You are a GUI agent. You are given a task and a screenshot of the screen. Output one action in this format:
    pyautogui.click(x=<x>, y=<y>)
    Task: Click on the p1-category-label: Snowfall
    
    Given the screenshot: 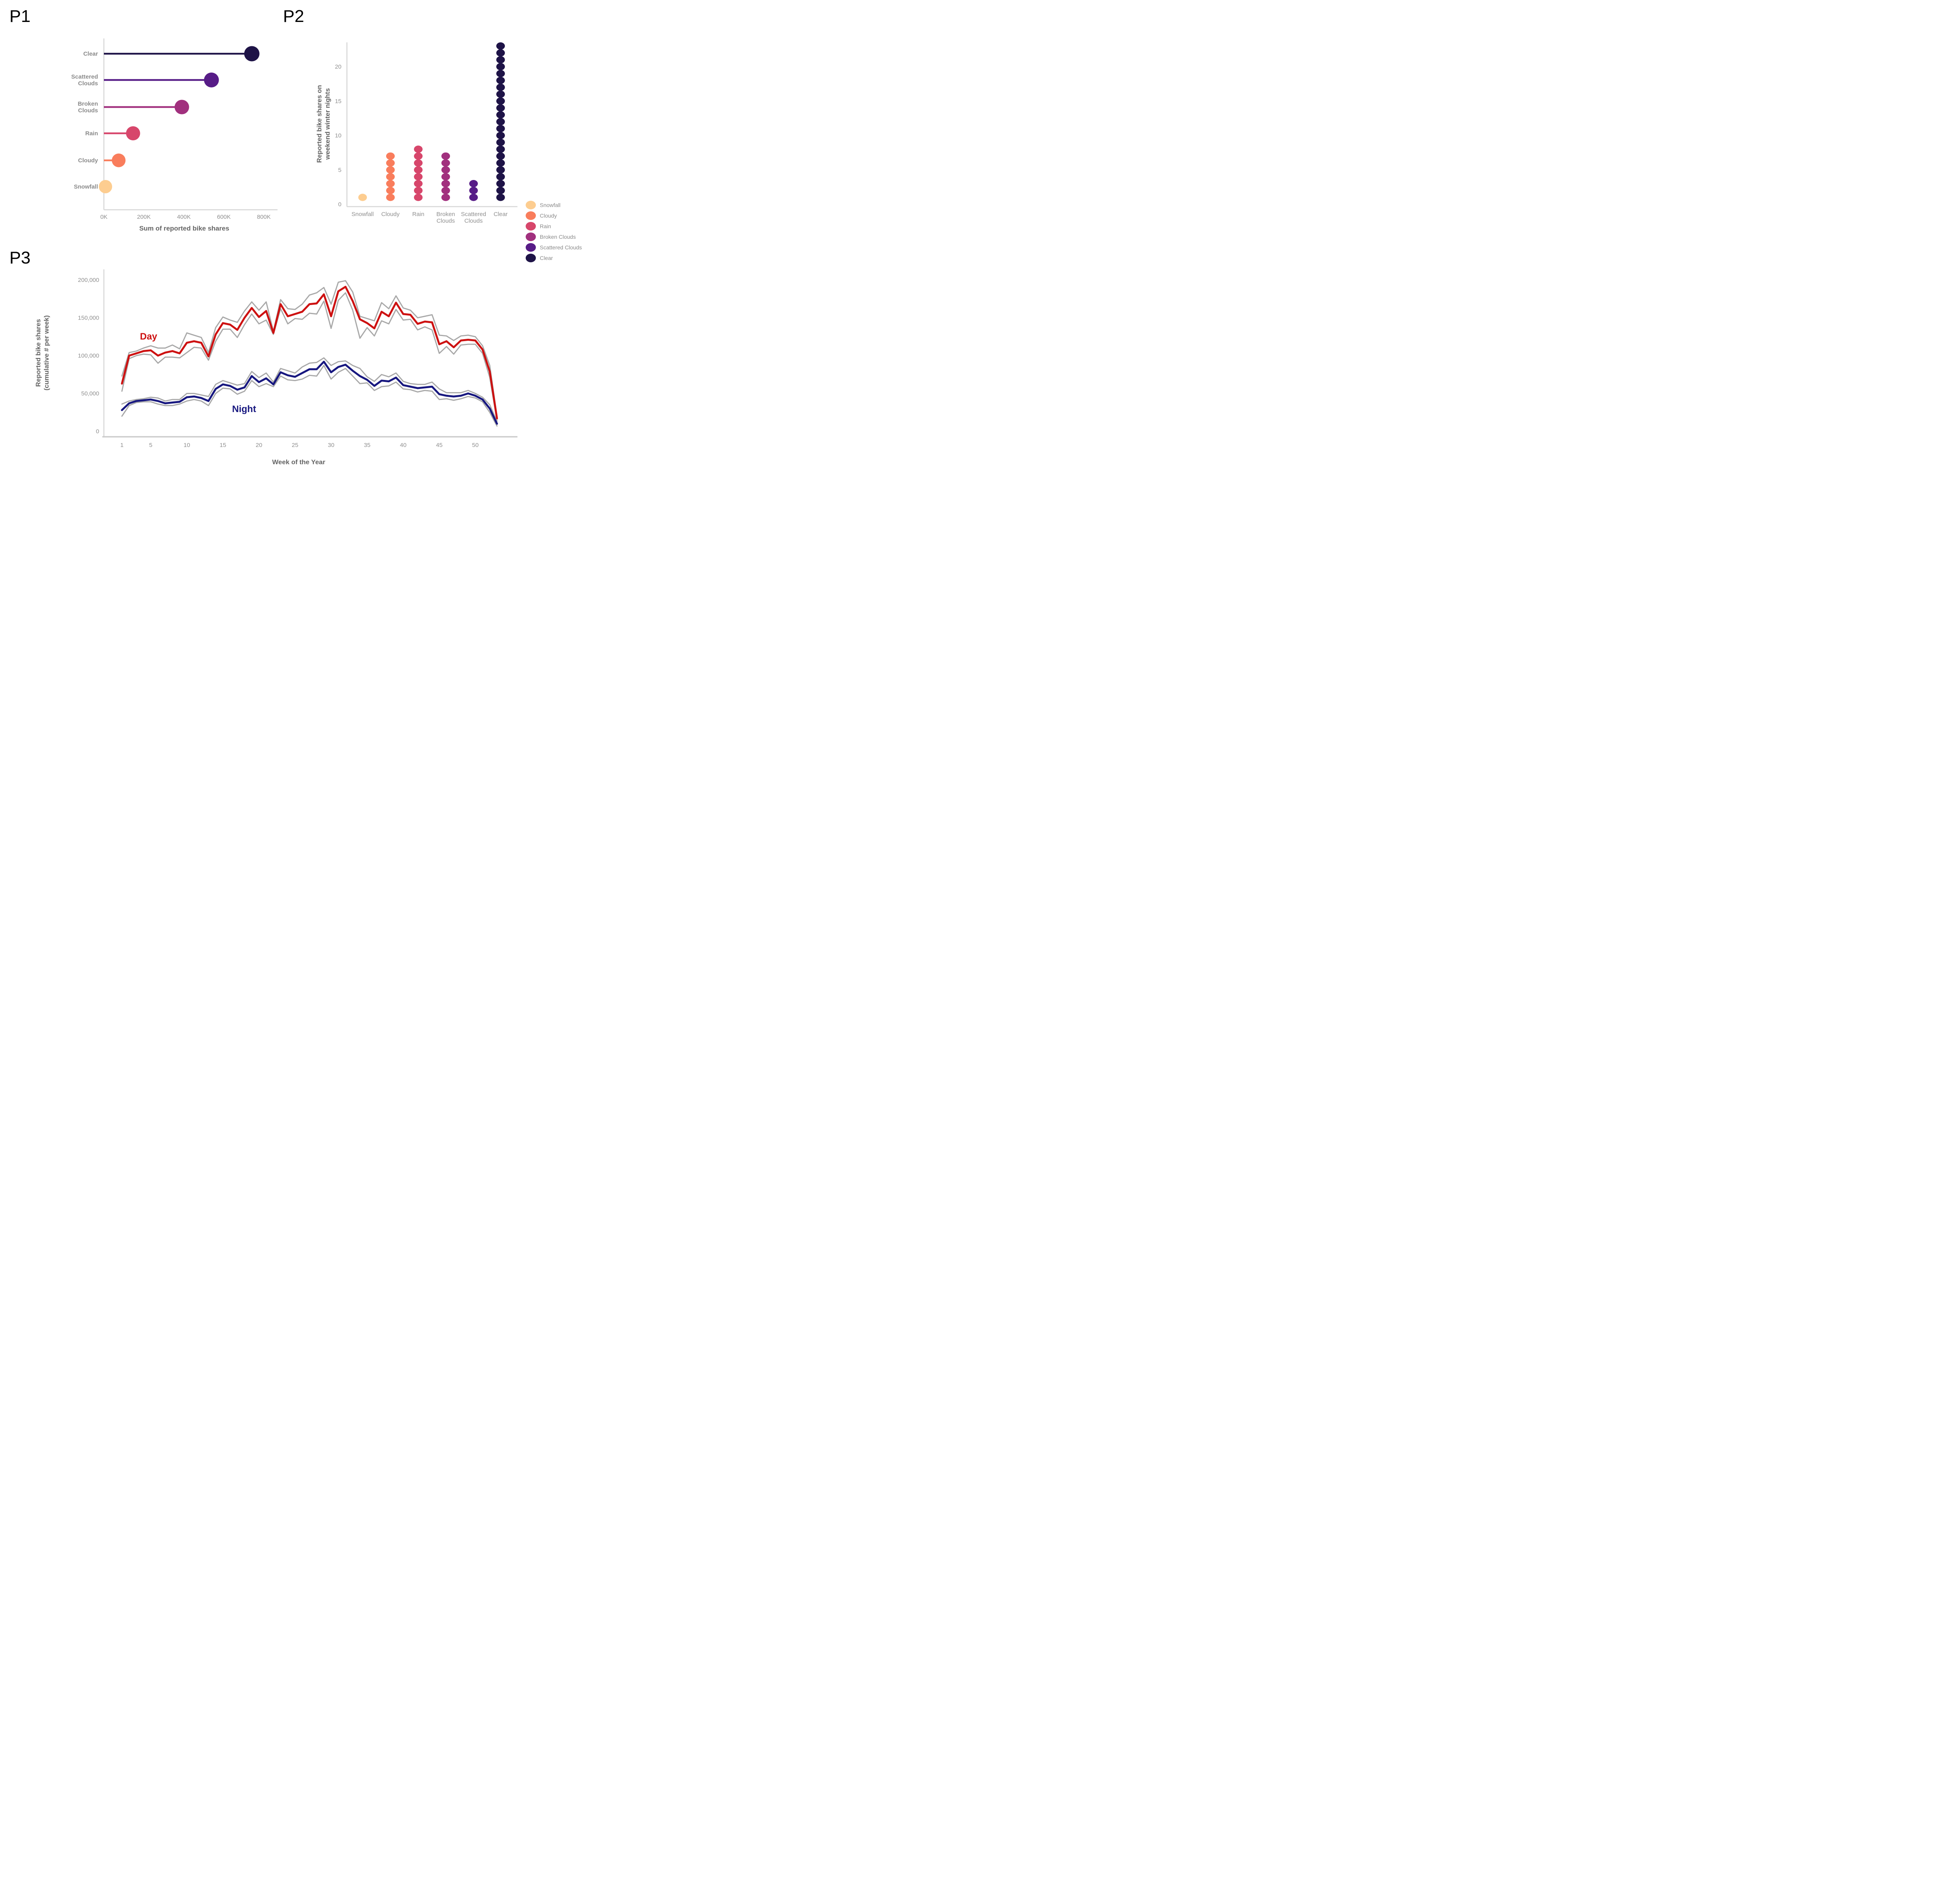 What is the action you would take?
    pyautogui.click(x=86, y=186)
    